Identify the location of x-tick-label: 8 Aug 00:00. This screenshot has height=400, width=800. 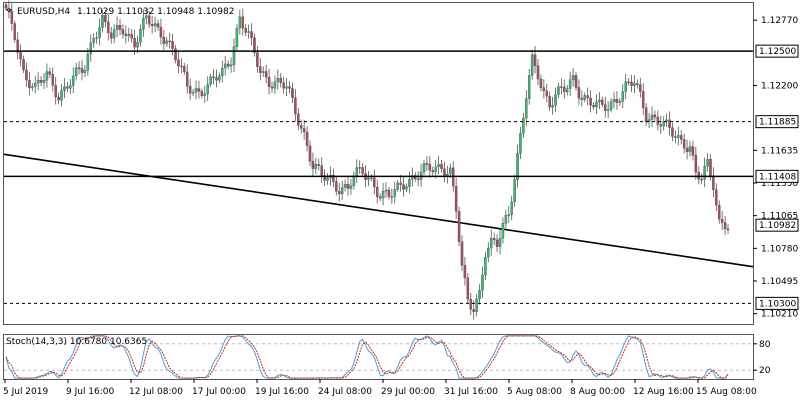
(597, 392).